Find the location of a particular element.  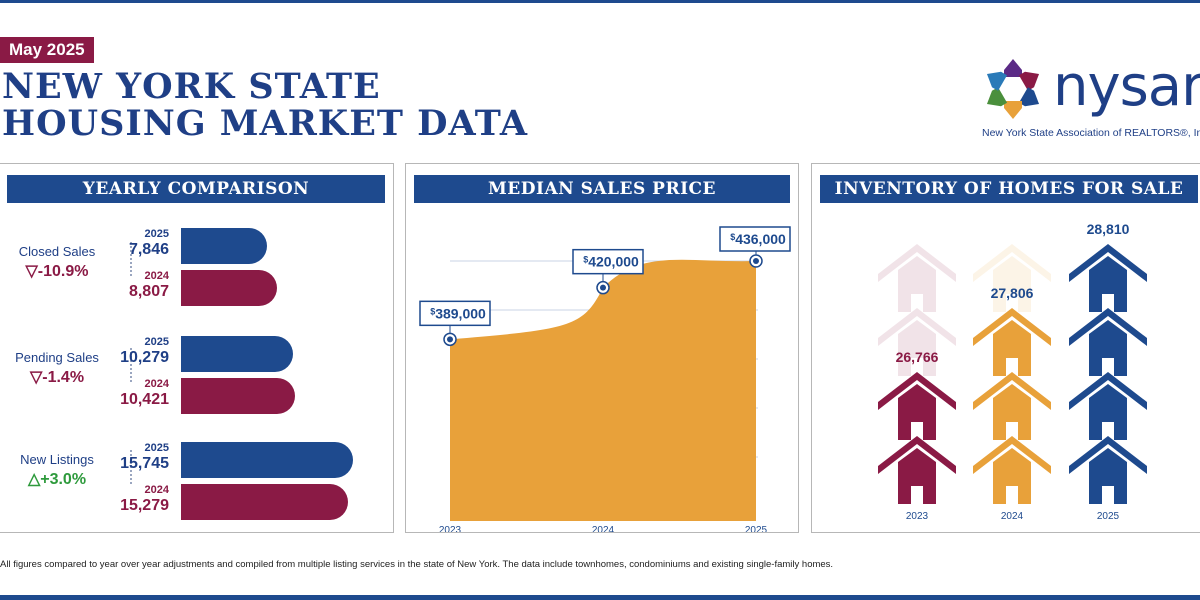

price-value-text: 436,000 is located at coordinates (760, 239).